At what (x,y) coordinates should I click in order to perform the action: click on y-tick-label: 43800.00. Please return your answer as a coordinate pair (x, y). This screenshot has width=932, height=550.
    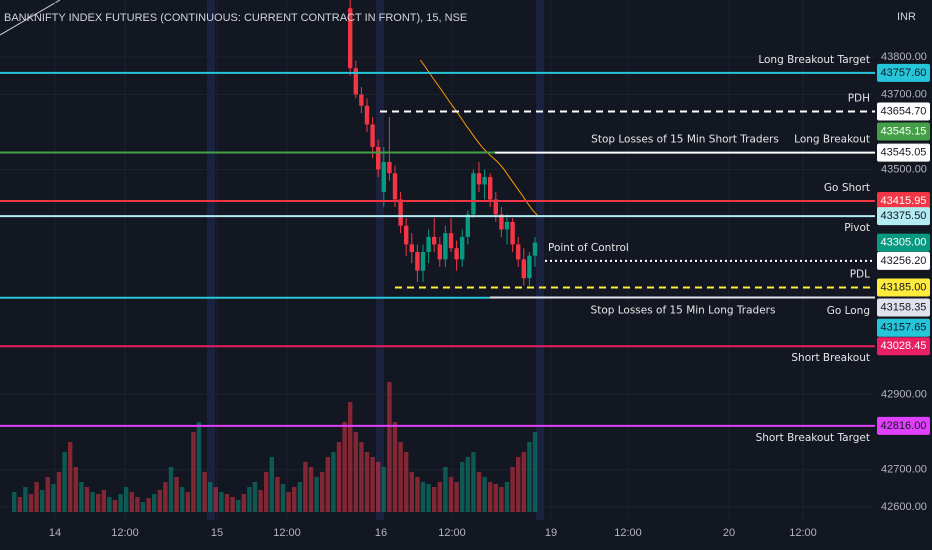
    Looking at the image, I should click on (904, 57).